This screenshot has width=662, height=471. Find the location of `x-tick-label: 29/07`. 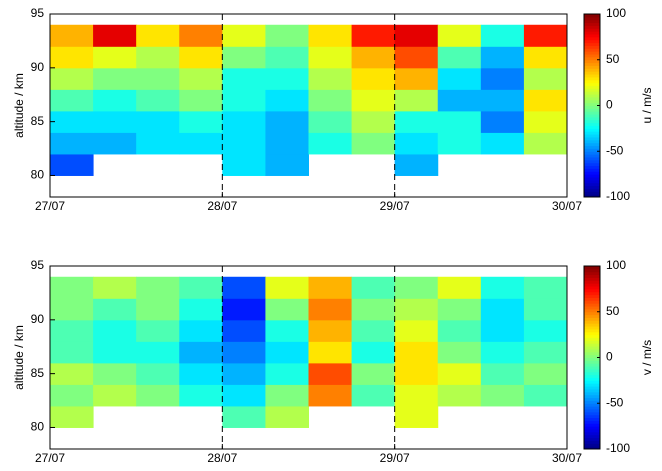

x-tick-label: 29/07 is located at coordinates (395, 206).